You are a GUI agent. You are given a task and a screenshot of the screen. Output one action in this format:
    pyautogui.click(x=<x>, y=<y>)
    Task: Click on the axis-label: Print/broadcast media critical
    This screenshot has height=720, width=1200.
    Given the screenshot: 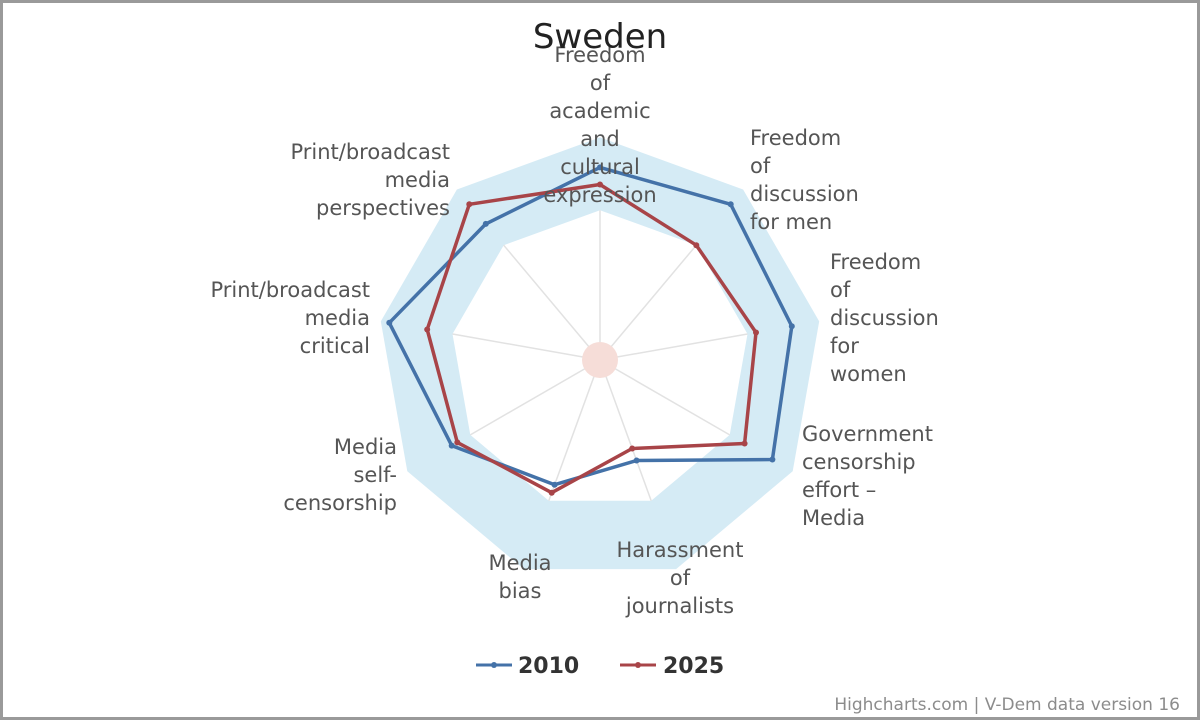 What is the action you would take?
    pyautogui.click(x=290, y=318)
    